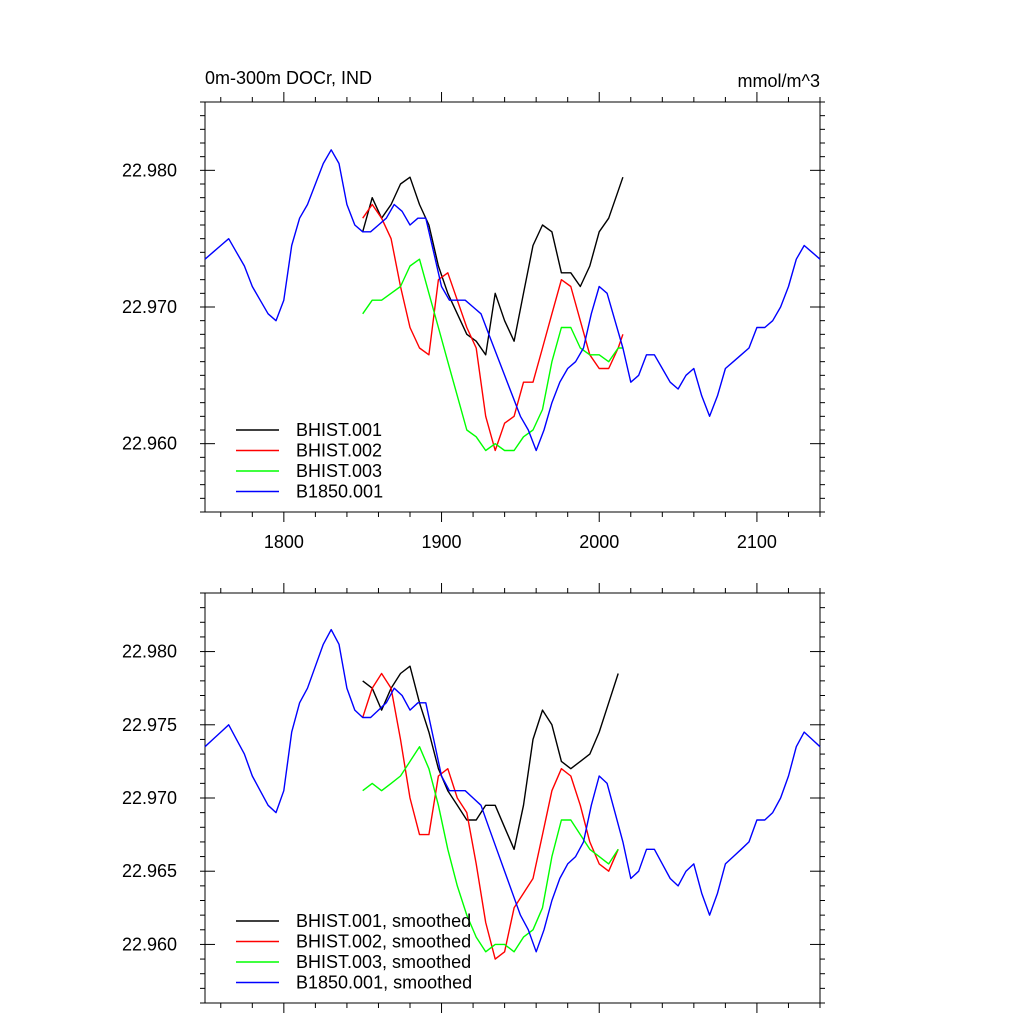  I want to click on top-x-tick-label: 2000, so click(599, 542).